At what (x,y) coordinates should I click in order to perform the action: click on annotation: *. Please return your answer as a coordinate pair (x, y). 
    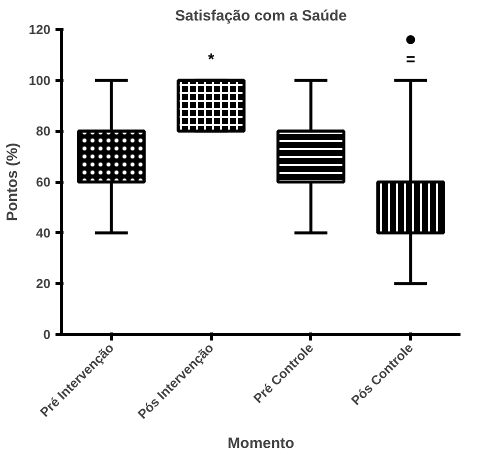
    Looking at the image, I should click on (212, 60).